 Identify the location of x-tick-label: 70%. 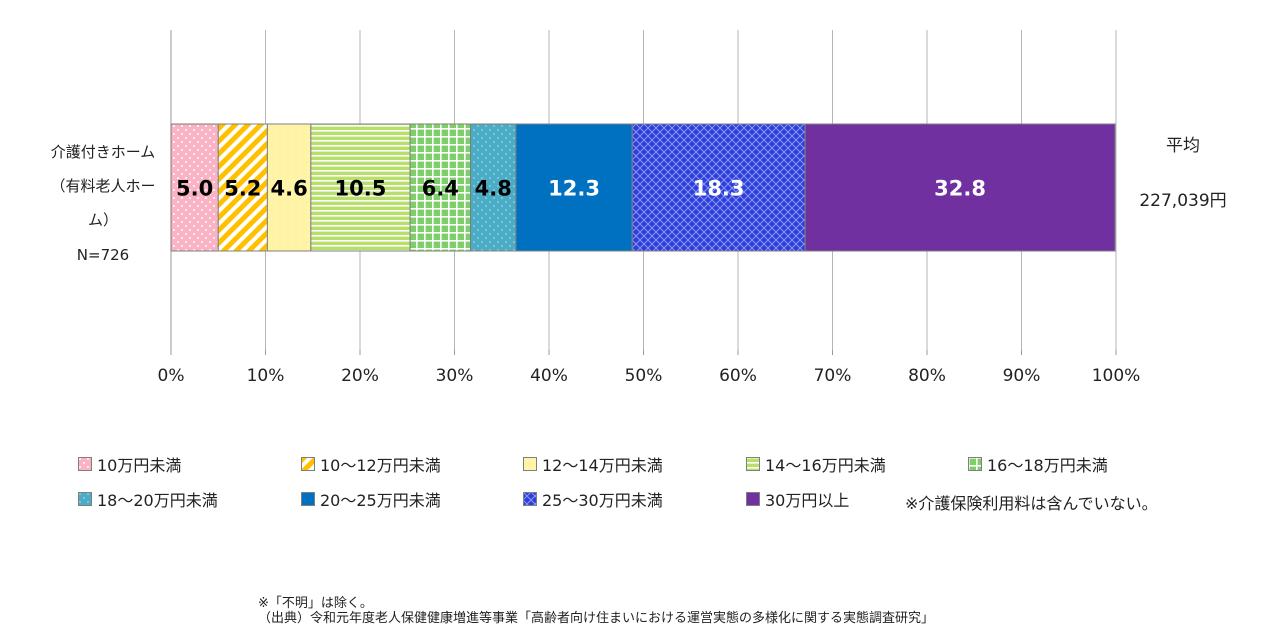
(833, 376).